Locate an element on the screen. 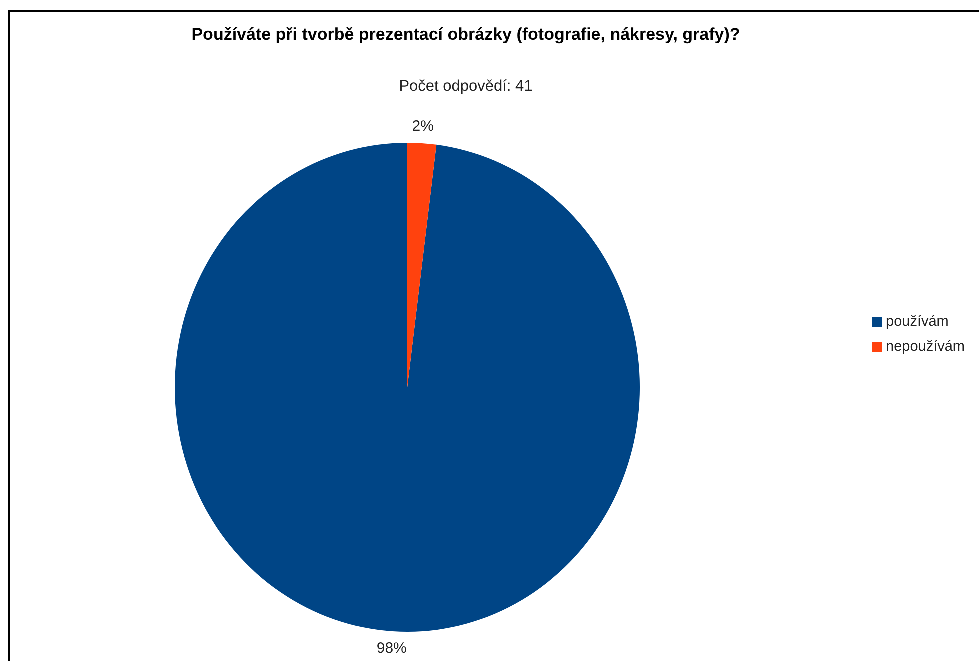 This screenshot has width=979, height=661. chart-title: Používáte při tvorbě prezentací obrázky (fotografie, nákresy, grafy)? is located at coordinates (466, 34).